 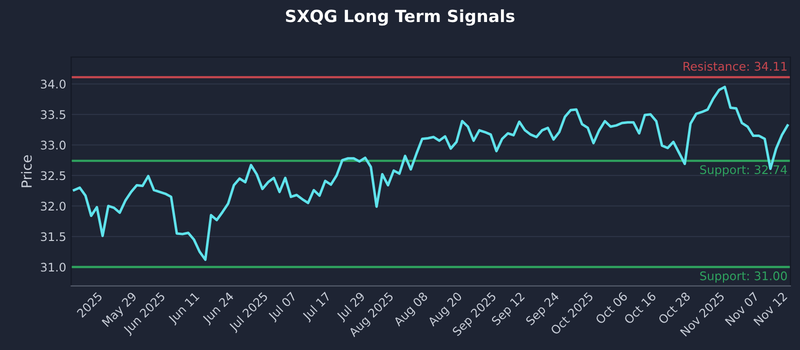 What do you see at coordinates (53, 175) in the screenshot?
I see `y-tick-label: 32.5` at bounding box center [53, 175].